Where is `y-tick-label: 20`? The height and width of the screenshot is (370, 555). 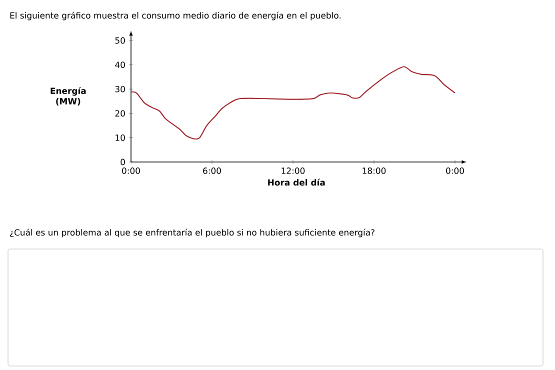
y-tick-label: 20 is located at coordinates (120, 113).